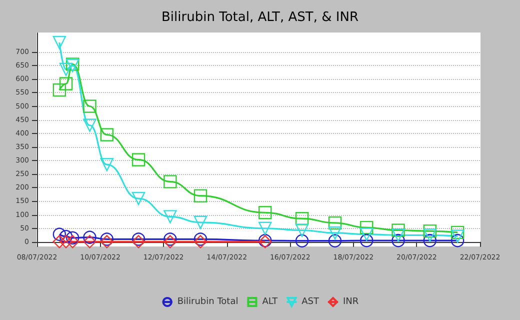  What do you see at coordinates (207, 302) in the screenshot?
I see `legend-label: Bilirubin Total` at bounding box center [207, 302].